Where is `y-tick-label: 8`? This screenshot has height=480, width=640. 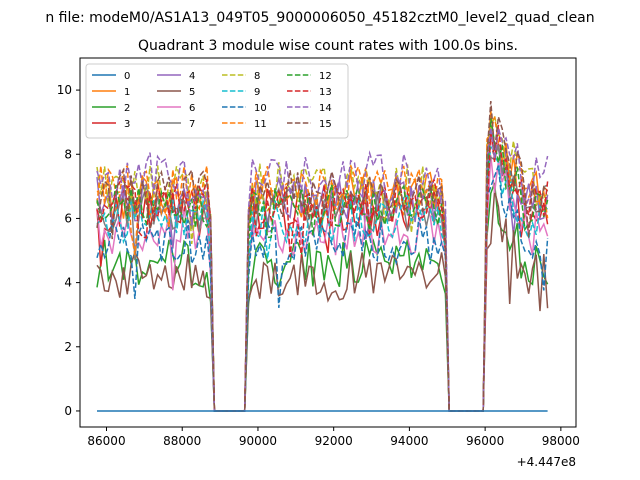
y-tick-label: 8 is located at coordinates (68, 154).